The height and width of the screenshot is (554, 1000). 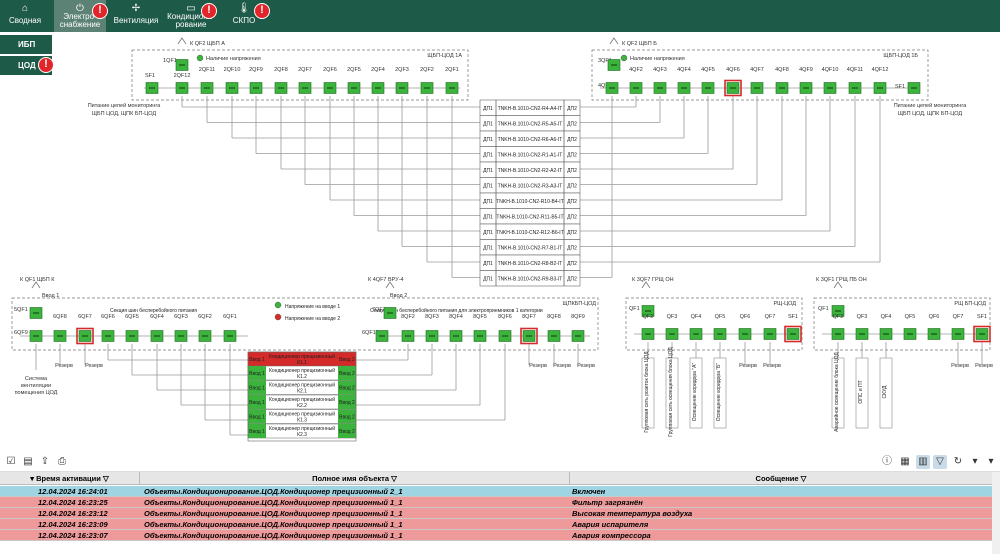 I want to click on breaker-6QF7, so click(x=85, y=336).